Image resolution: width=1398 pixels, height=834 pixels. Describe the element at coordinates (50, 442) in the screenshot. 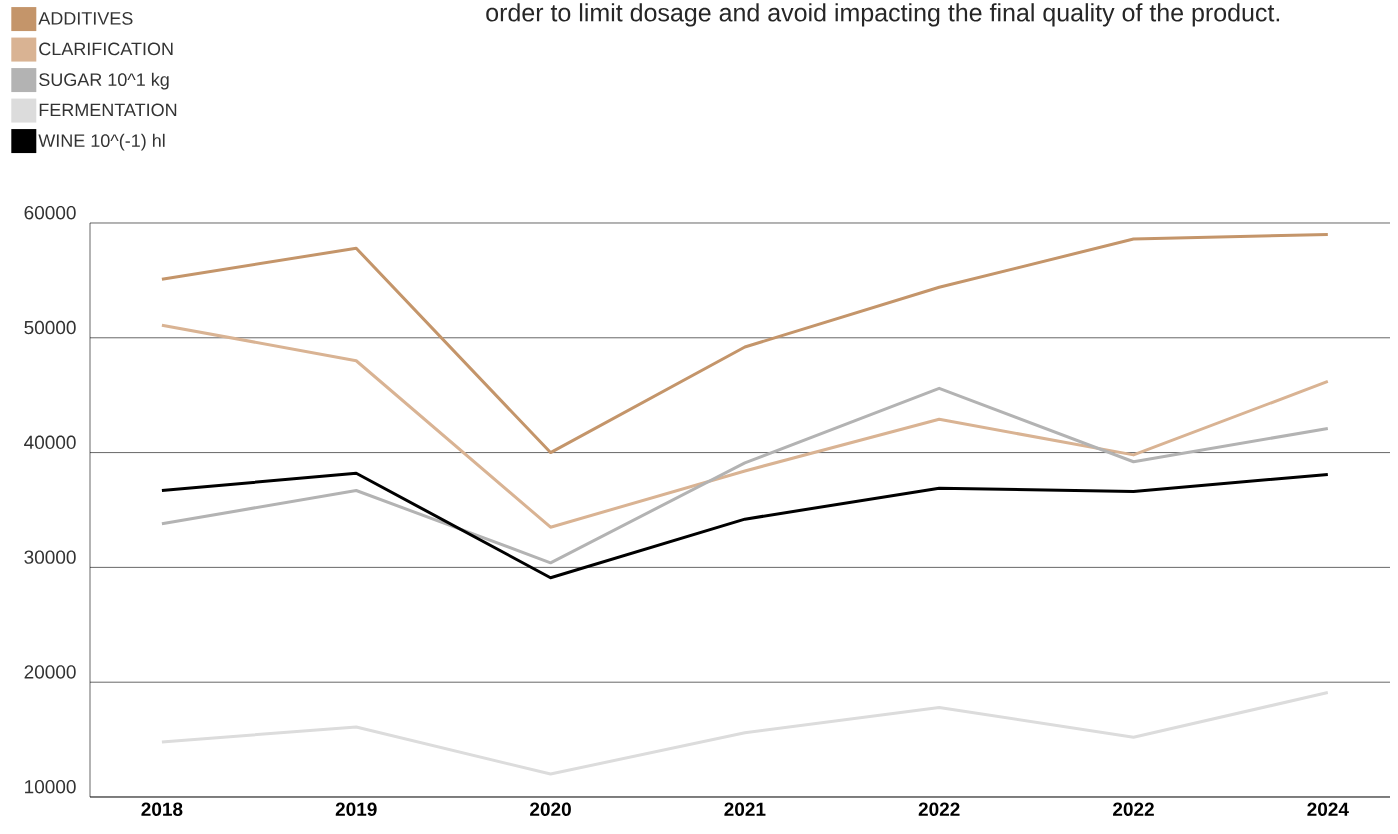

I see `y-tick-label: 40000` at that location.